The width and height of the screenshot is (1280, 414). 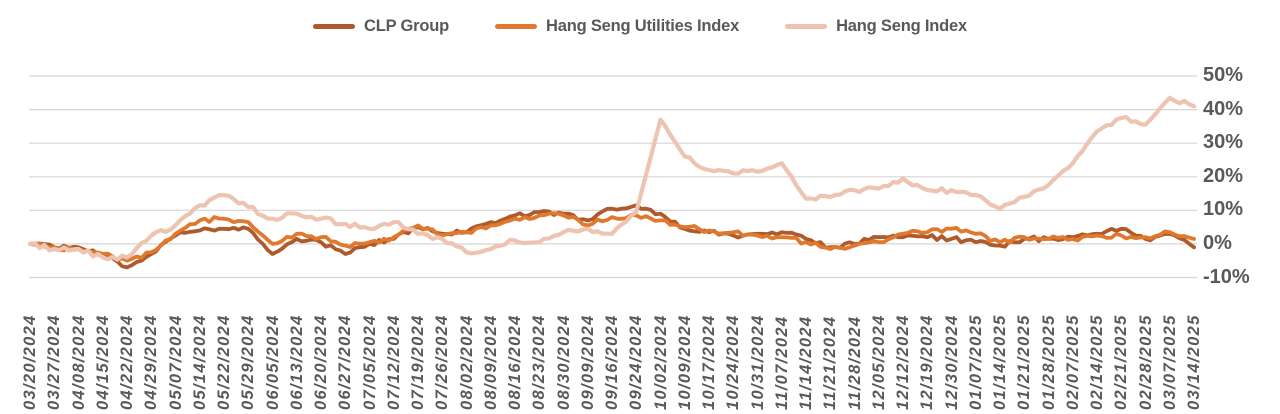 I want to click on x-axis-tick-label: 10/31/2024, so click(x=757, y=362).